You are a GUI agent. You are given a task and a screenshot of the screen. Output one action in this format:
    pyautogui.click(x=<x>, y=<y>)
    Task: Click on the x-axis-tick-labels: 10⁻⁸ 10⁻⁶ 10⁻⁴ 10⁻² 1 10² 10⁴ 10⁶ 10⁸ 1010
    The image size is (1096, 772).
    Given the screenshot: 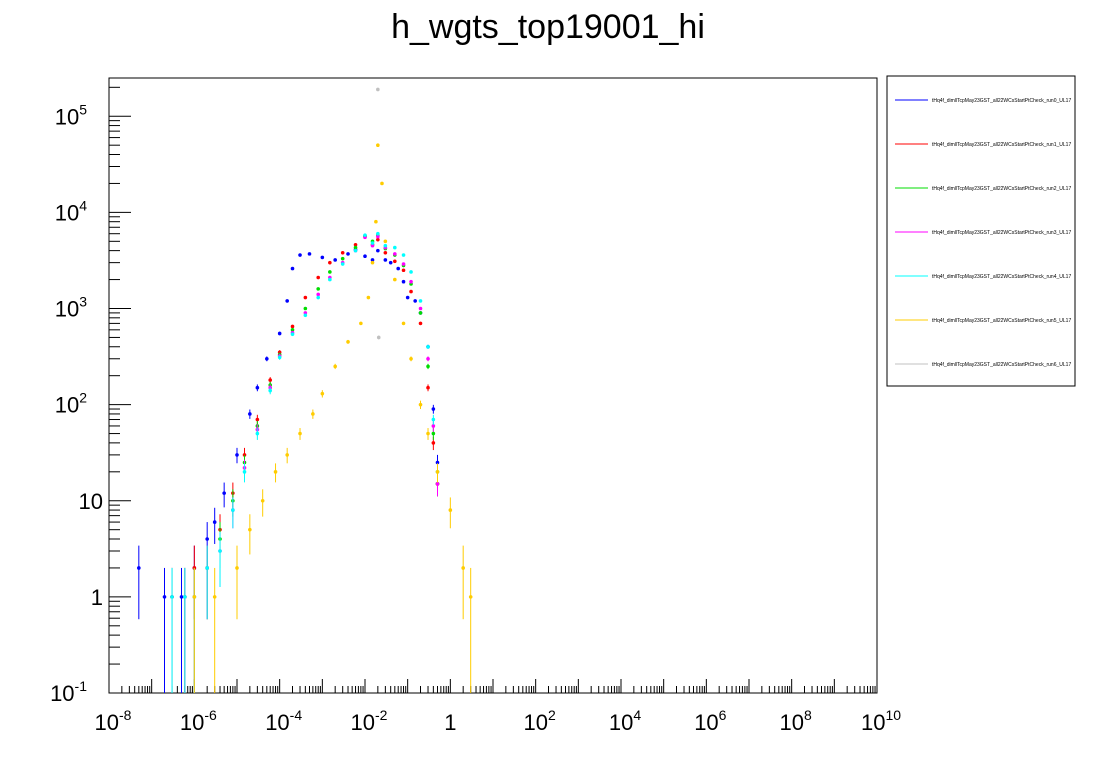 What is the action you would take?
    pyautogui.click(x=498, y=721)
    